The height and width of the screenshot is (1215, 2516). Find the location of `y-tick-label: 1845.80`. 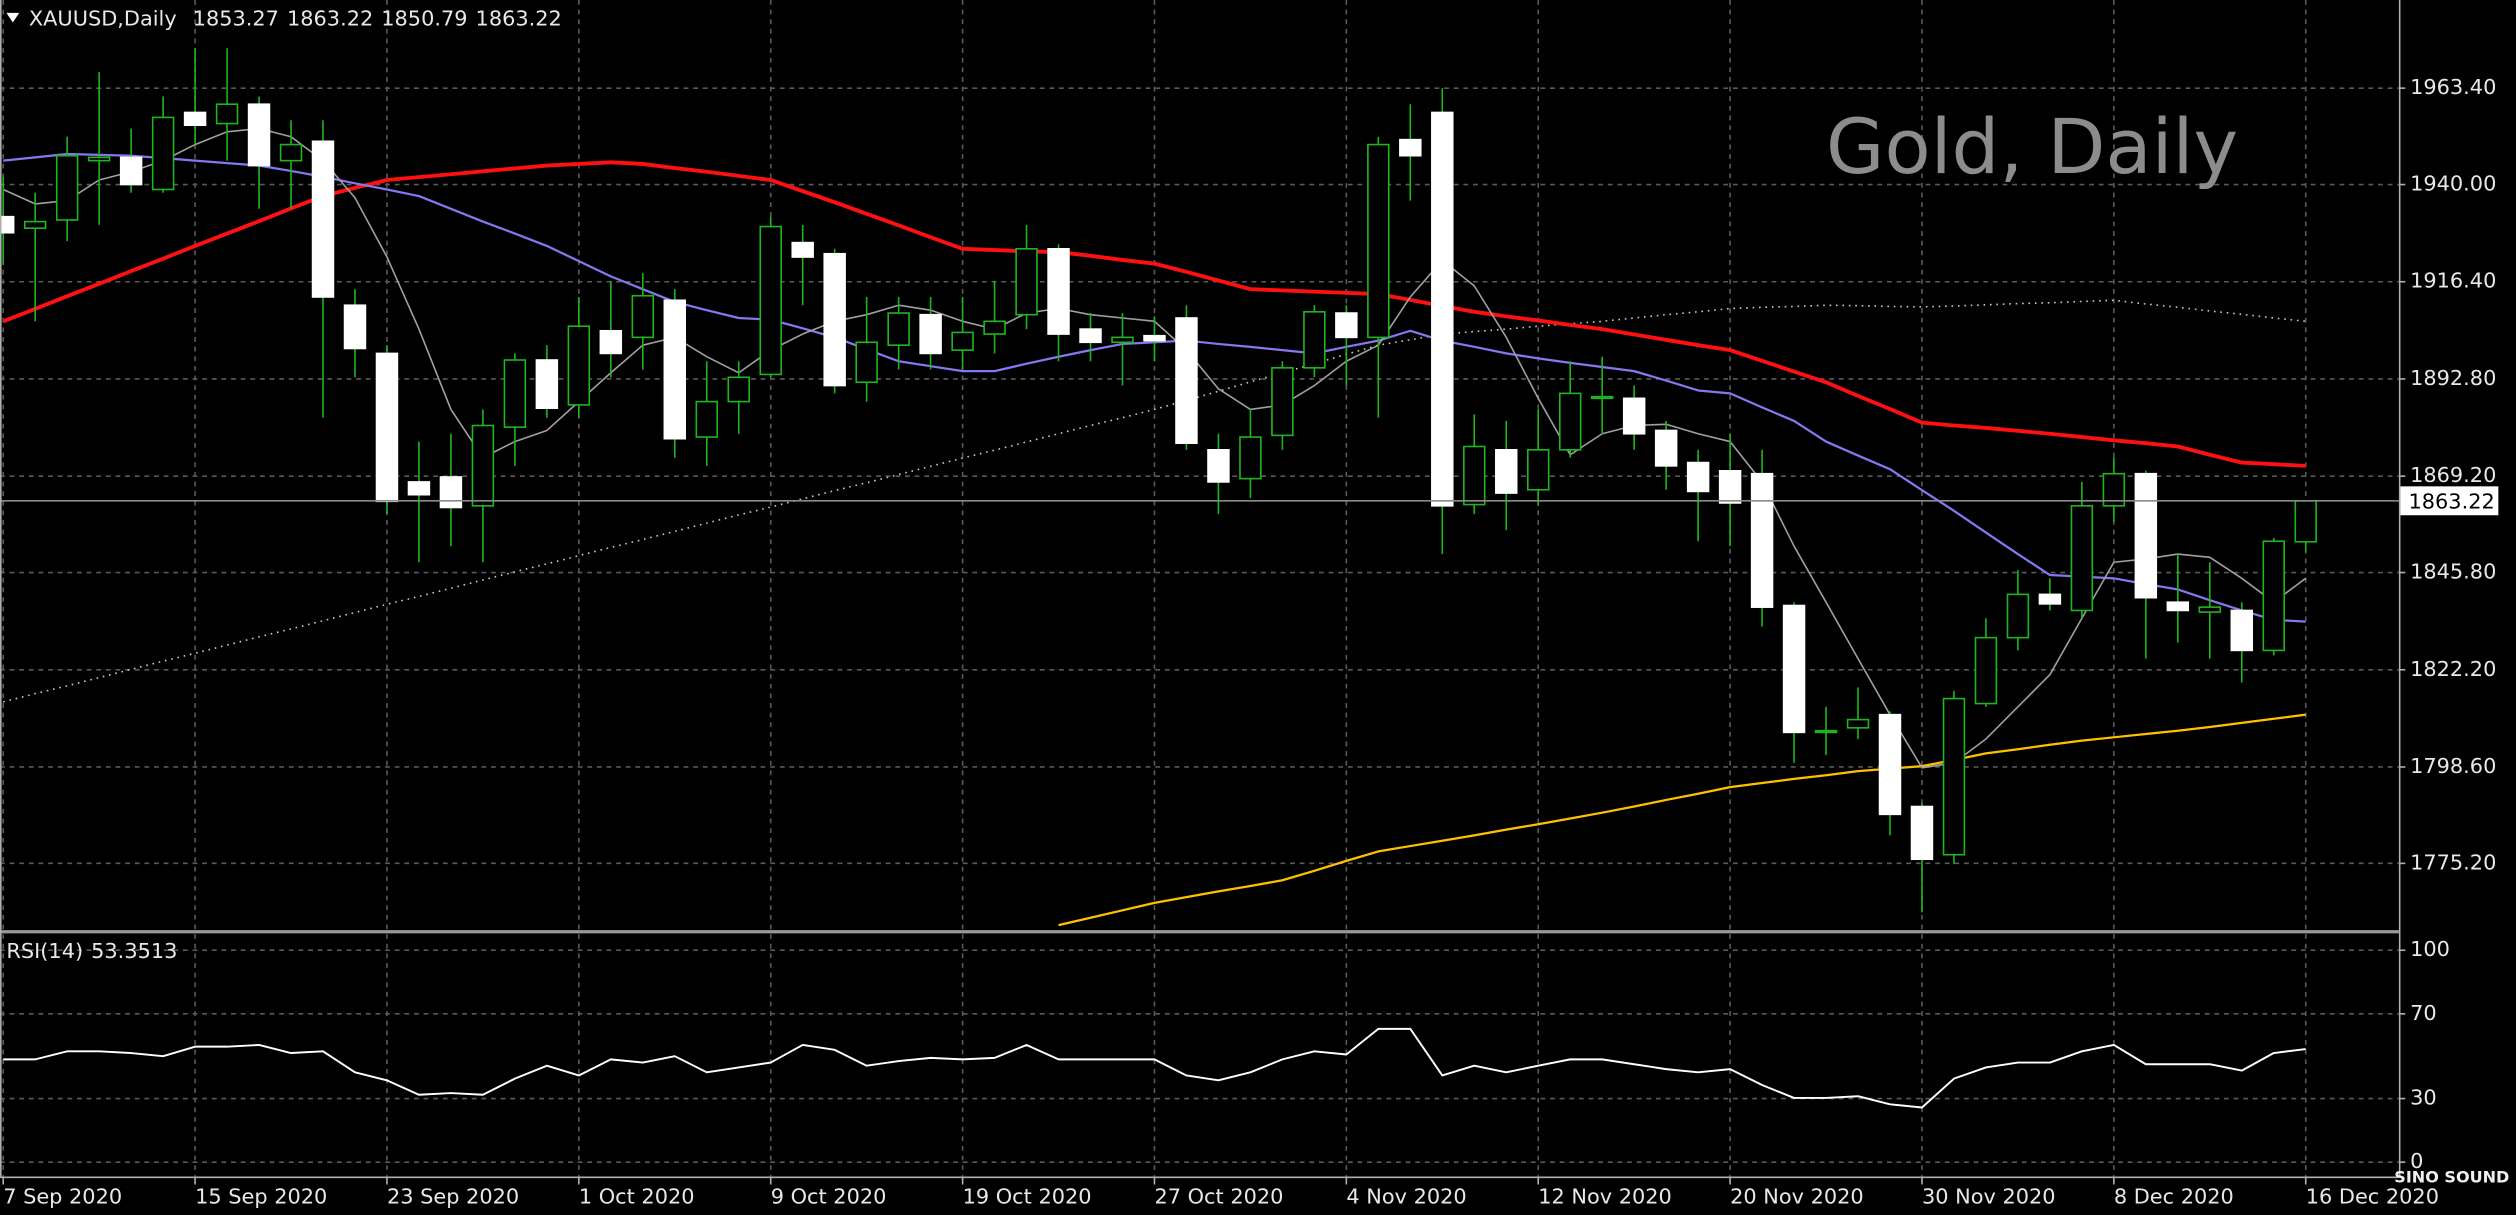

y-tick-label: 1845.80 is located at coordinates (2453, 572).